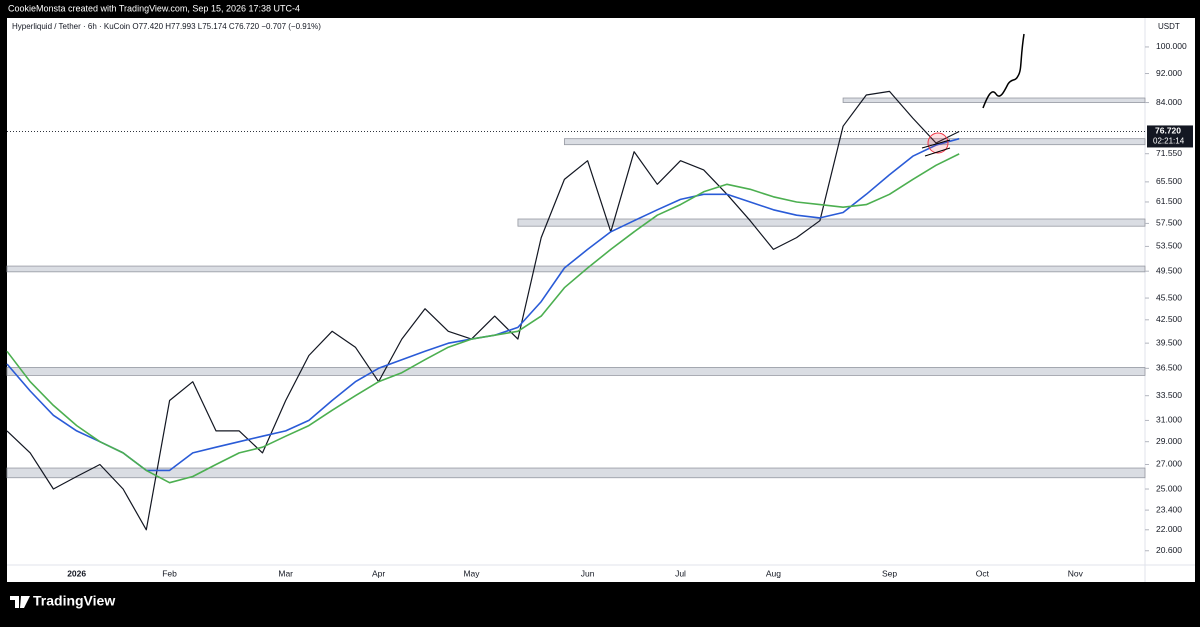  Describe the element at coordinates (1169, 488) in the screenshot. I see `y-tick-label: 25.000` at that location.